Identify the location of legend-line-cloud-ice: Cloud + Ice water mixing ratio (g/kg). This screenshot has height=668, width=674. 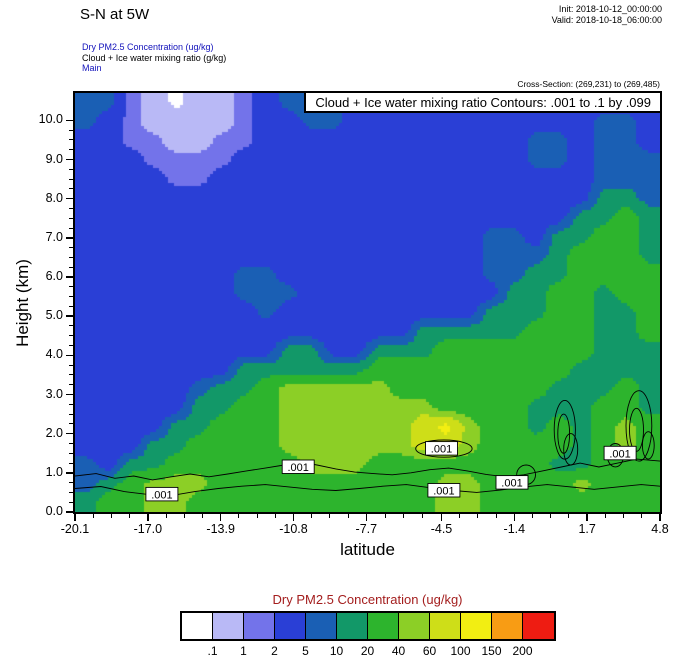
(154, 57).